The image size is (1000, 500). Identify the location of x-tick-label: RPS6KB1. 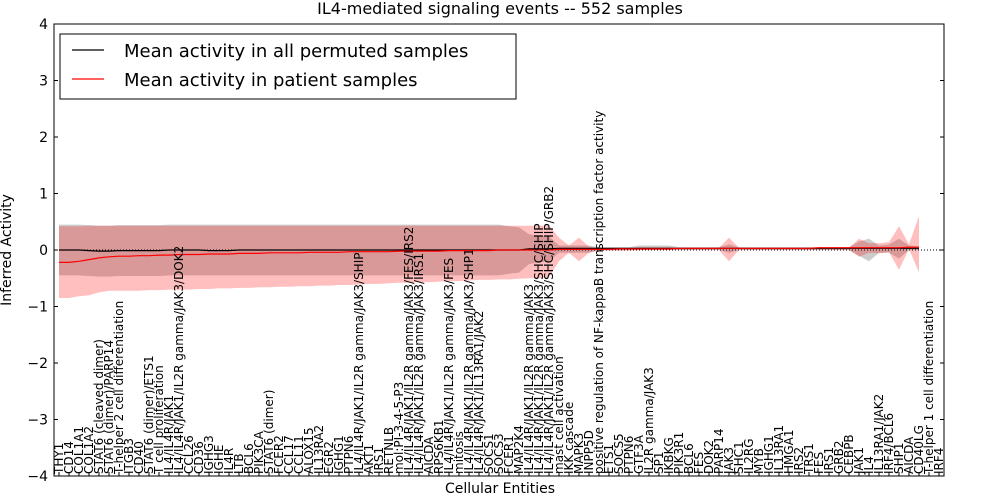
(439, 446).